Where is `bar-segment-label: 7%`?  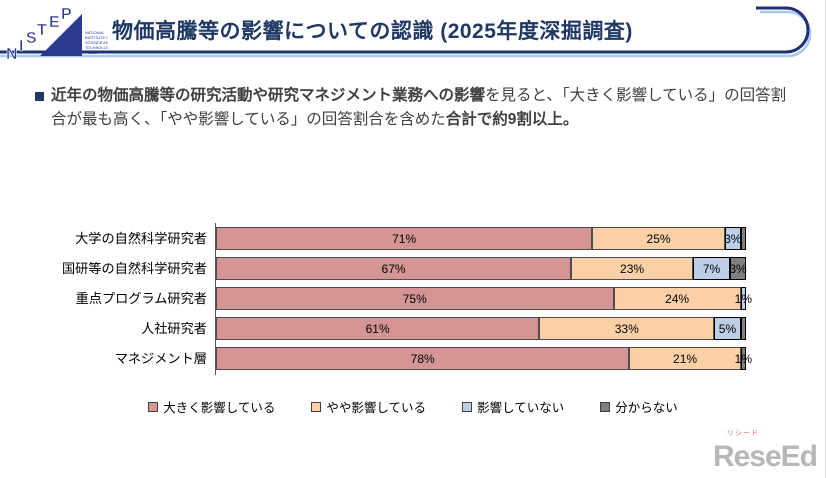
bar-segment-label: 7% is located at coordinates (711, 268).